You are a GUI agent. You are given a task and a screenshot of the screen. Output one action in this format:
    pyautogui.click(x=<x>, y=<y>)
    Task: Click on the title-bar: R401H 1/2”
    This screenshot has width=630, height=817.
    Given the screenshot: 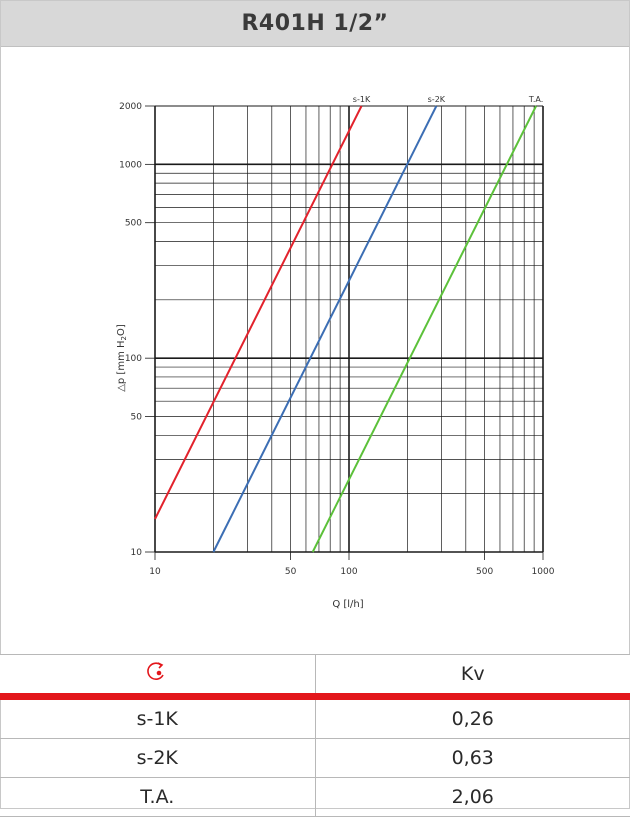 What is the action you would take?
    pyautogui.click(x=315, y=24)
    